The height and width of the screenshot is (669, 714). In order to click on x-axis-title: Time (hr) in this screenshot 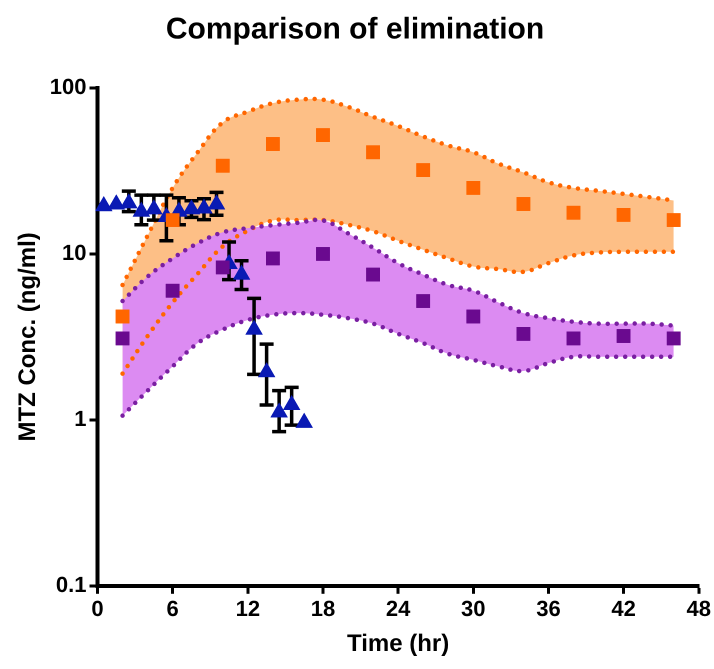, I will do `click(398, 644)`.